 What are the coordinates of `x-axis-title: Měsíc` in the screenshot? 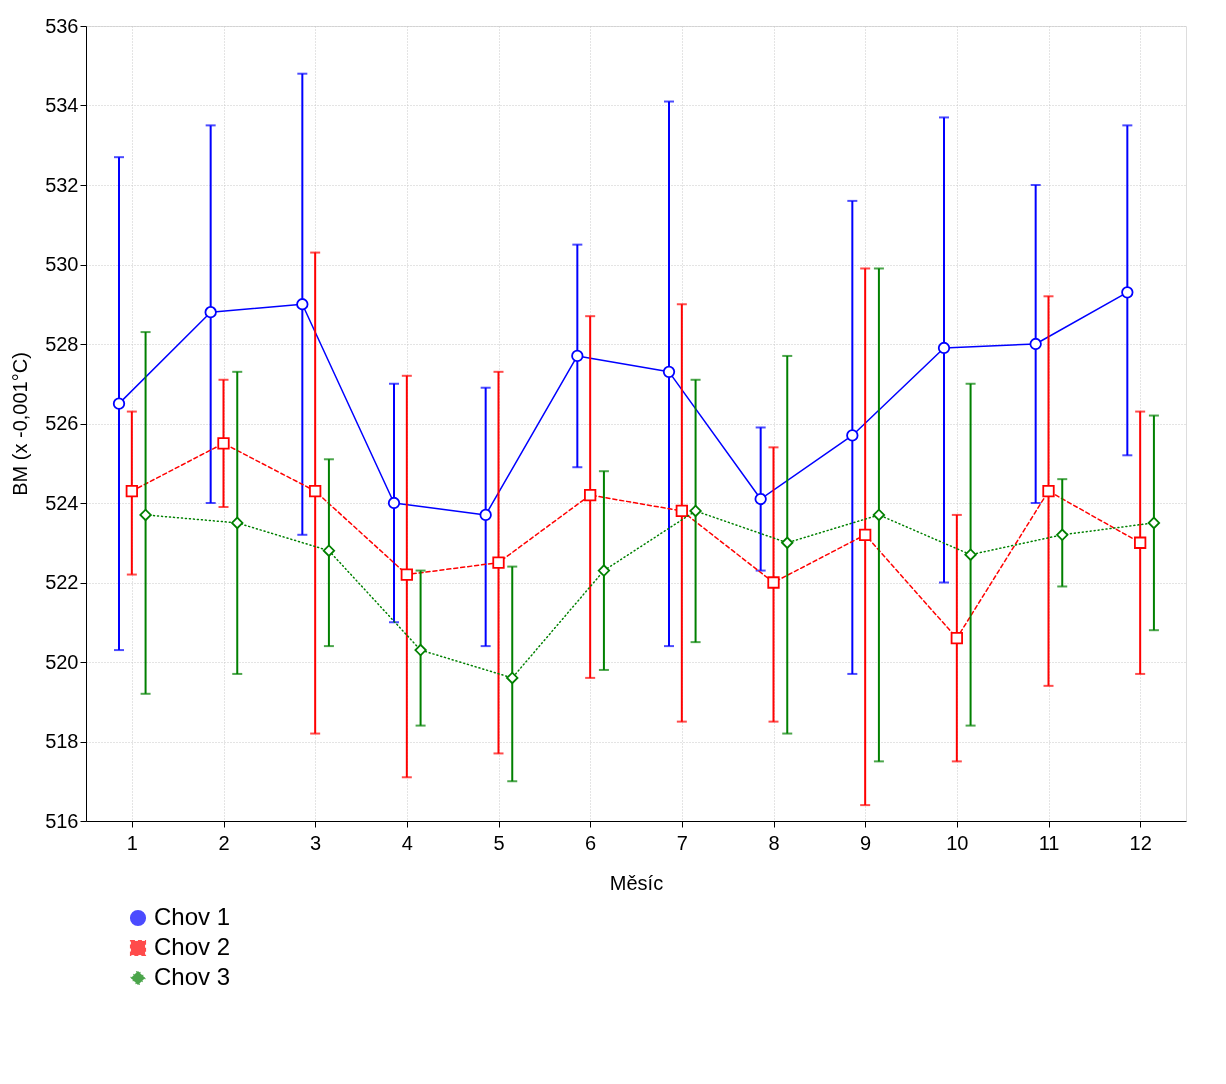 It's located at (636, 882).